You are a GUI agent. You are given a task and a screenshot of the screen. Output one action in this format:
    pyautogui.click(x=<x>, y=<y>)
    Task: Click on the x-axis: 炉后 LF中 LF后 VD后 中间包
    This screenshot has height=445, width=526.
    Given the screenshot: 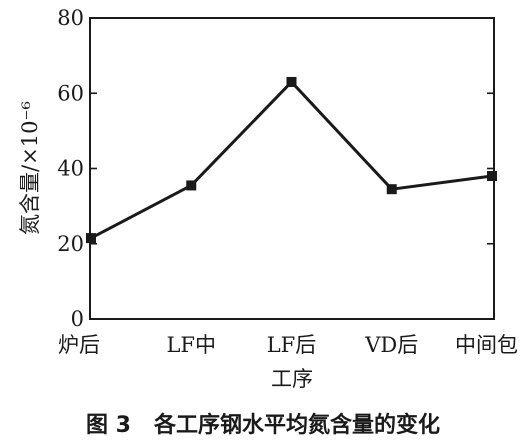 What is the action you would take?
    pyautogui.click(x=288, y=345)
    